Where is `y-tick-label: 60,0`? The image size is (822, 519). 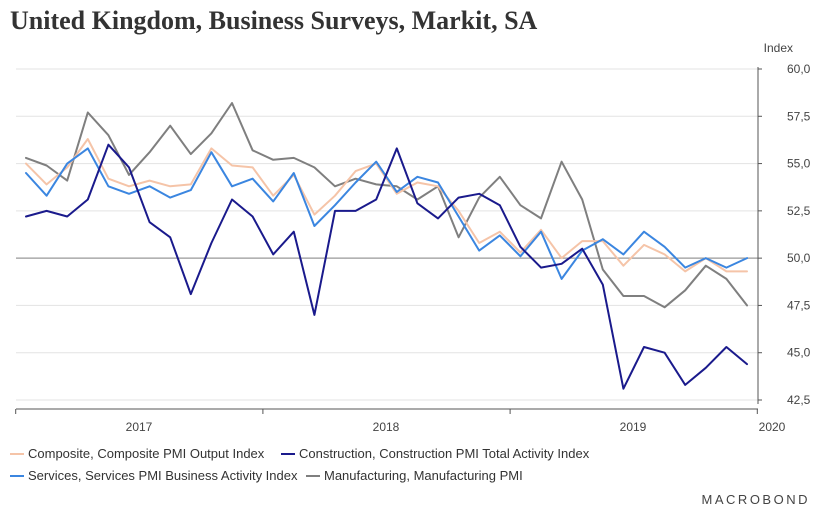 y-tick-label: 60,0 is located at coordinates (799, 69).